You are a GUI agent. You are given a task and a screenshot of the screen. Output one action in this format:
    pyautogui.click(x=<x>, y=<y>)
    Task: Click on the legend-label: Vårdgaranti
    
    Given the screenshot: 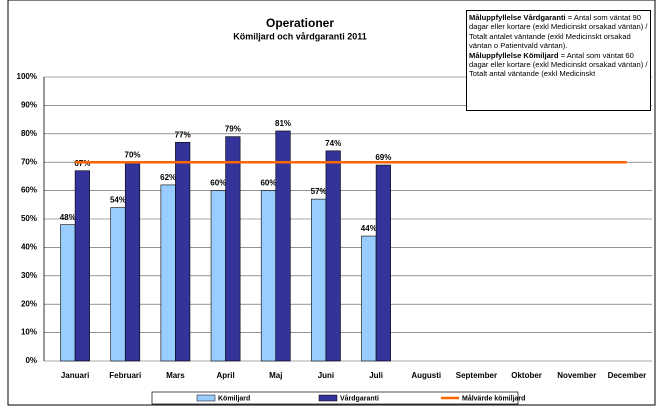 What is the action you would take?
    pyautogui.click(x=359, y=398)
    